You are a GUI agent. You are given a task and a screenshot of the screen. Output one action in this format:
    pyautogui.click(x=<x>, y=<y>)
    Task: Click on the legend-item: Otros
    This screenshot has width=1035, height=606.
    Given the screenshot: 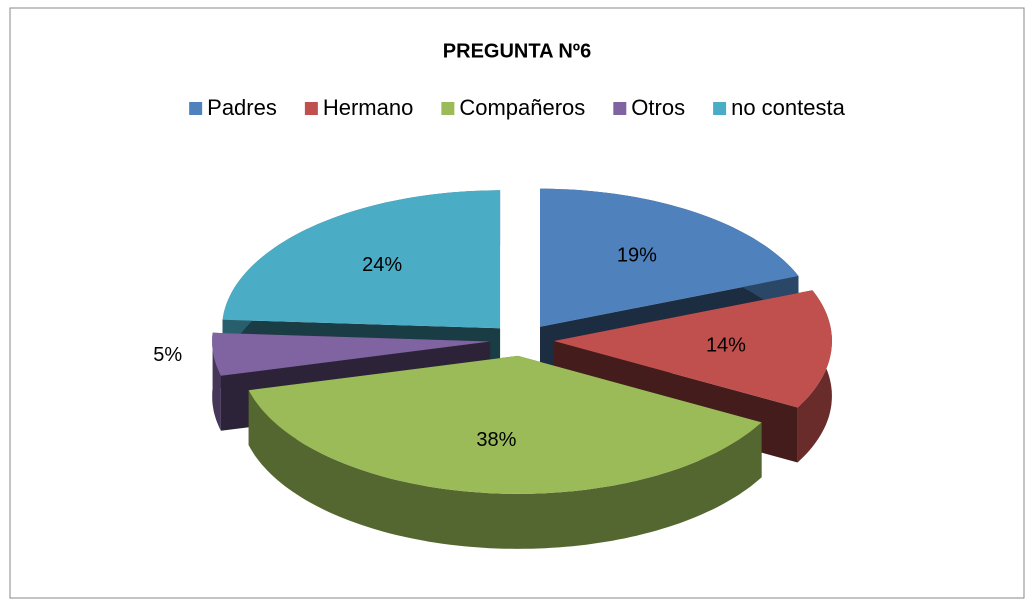 What is the action you would take?
    pyautogui.click(x=649, y=107)
    